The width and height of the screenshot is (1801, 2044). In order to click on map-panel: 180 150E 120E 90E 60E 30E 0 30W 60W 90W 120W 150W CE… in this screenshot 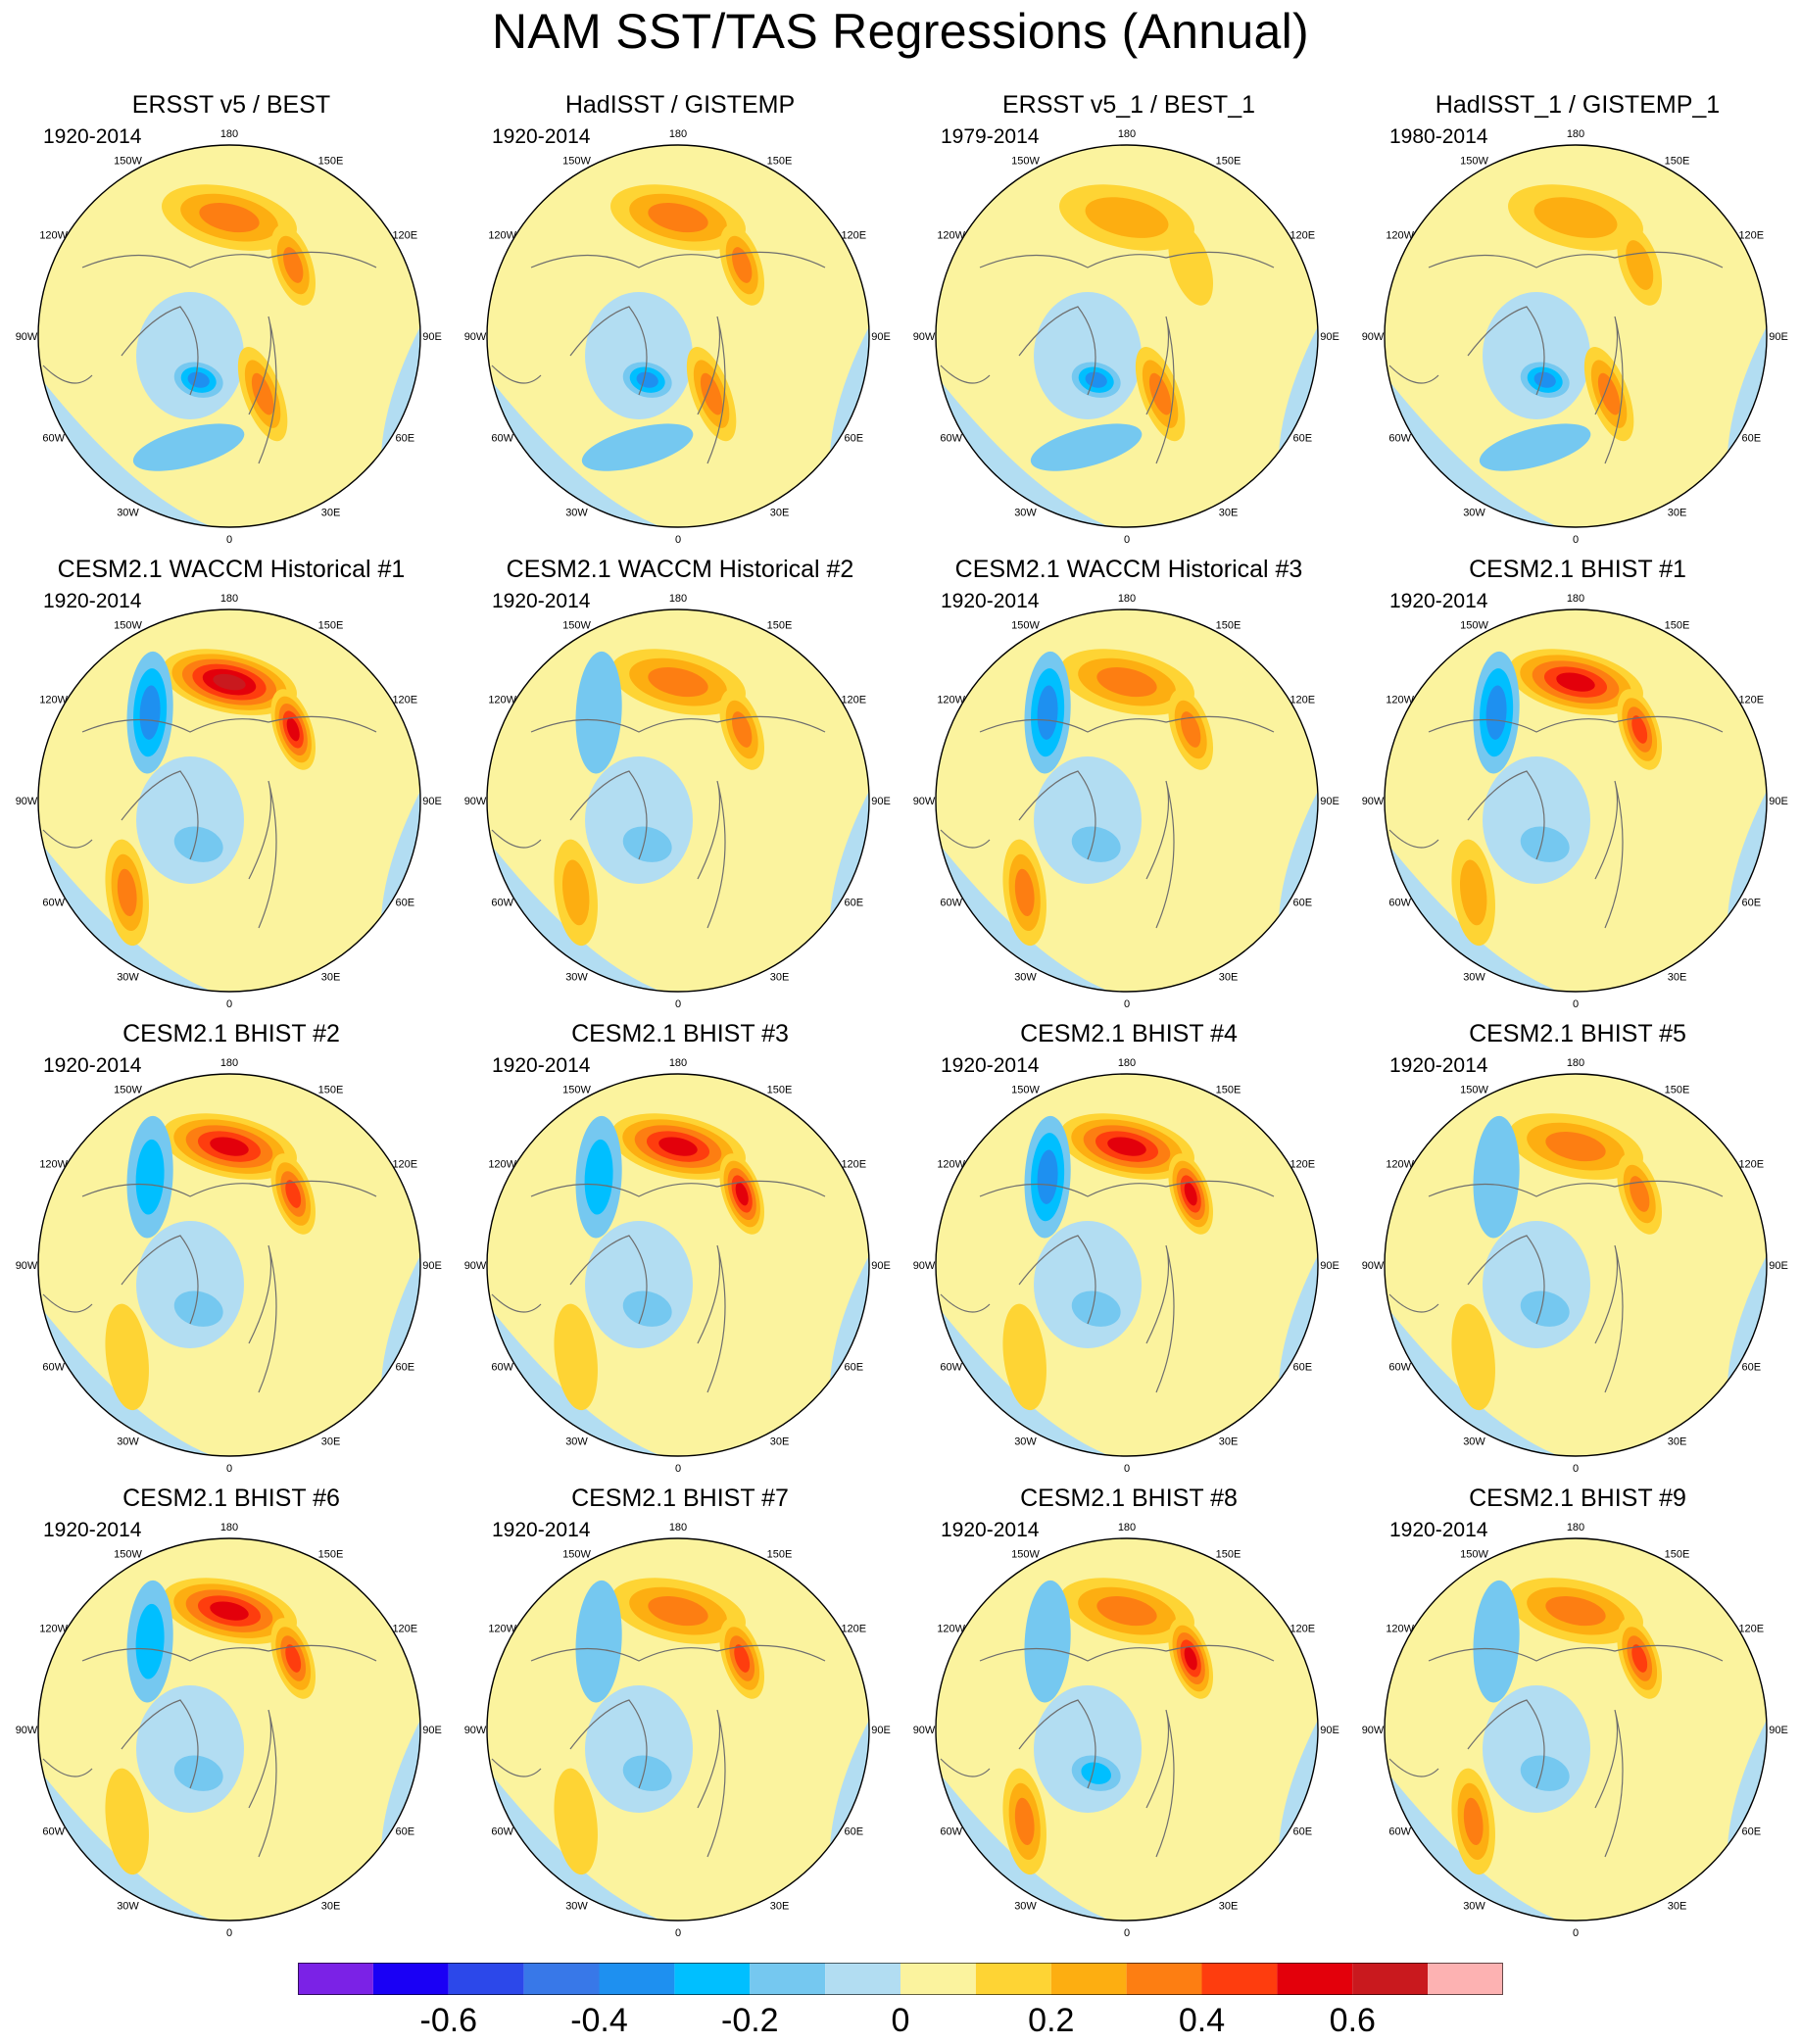, I will do `click(231, 785)`.